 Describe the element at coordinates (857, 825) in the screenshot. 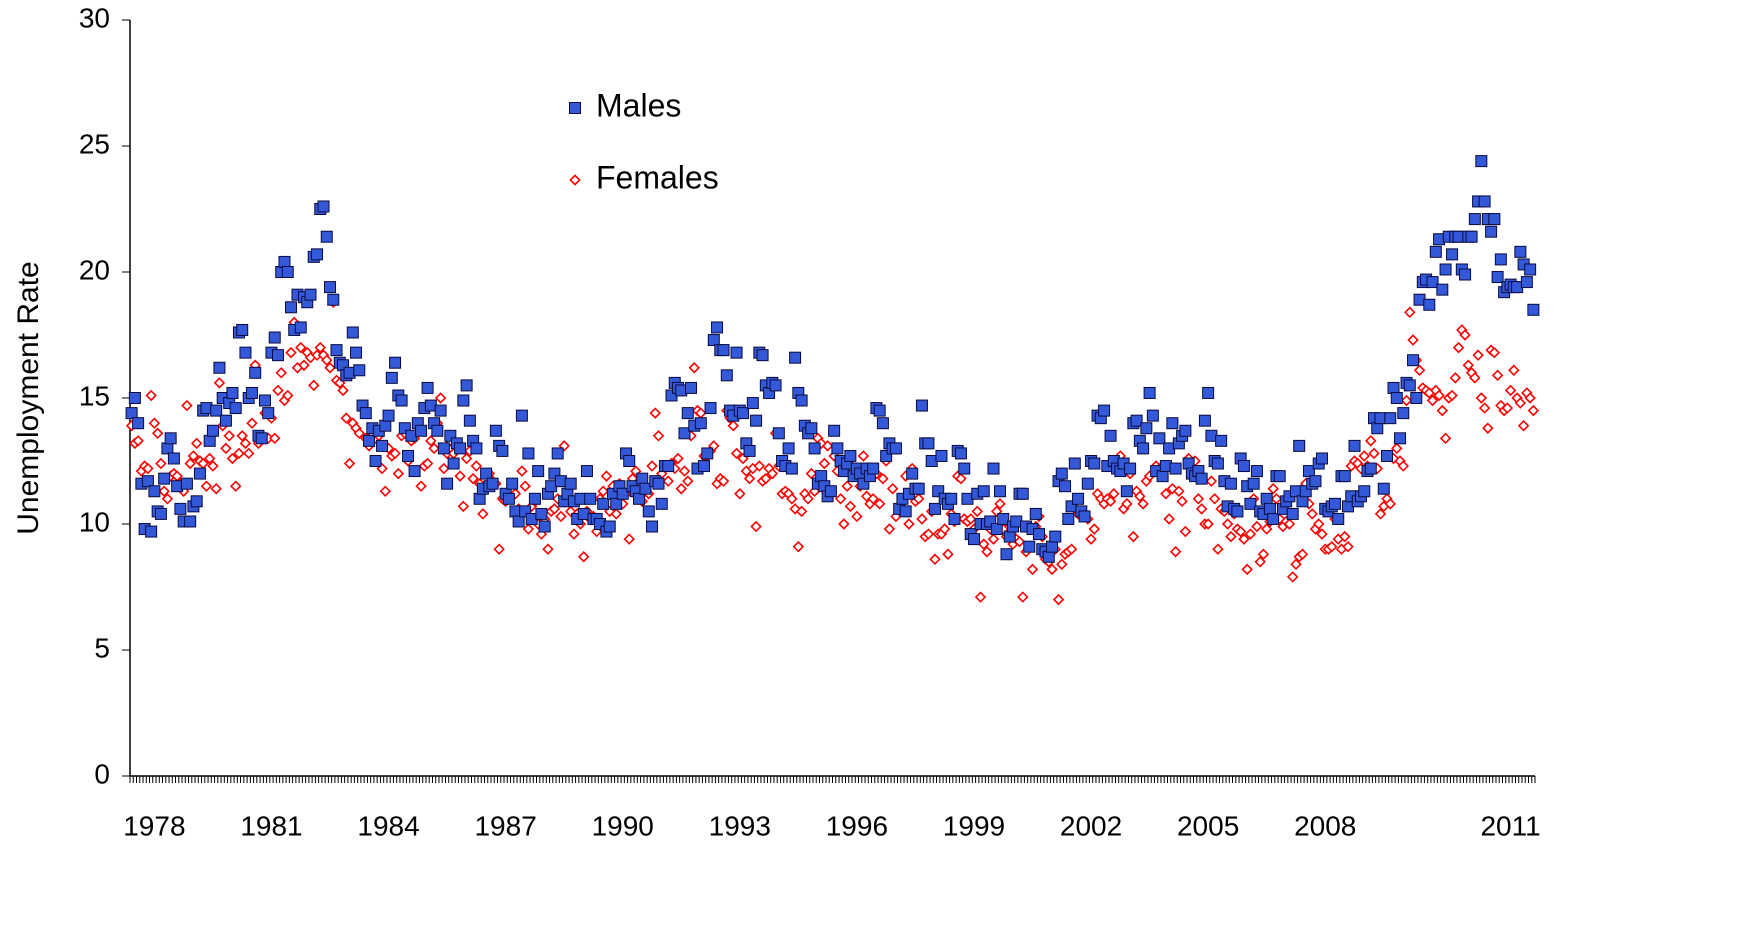

I see `x-tick-label: 1996` at that location.